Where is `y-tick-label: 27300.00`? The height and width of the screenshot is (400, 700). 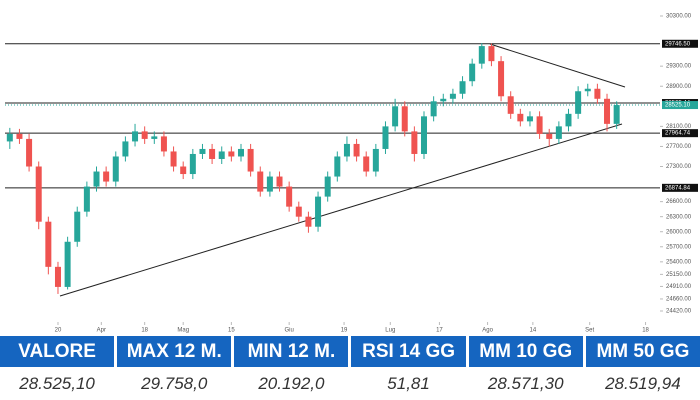
y-tick-label: 27300.00 is located at coordinates (679, 167).